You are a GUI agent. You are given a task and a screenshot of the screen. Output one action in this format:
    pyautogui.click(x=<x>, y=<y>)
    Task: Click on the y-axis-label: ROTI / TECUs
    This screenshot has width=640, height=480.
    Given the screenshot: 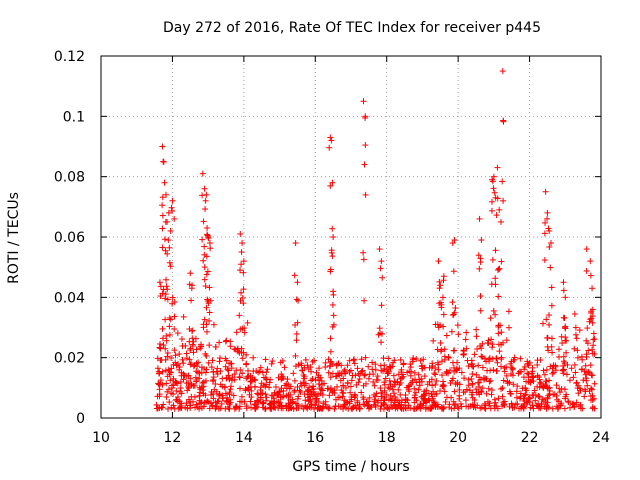 What is the action you would take?
    pyautogui.click(x=14, y=238)
    